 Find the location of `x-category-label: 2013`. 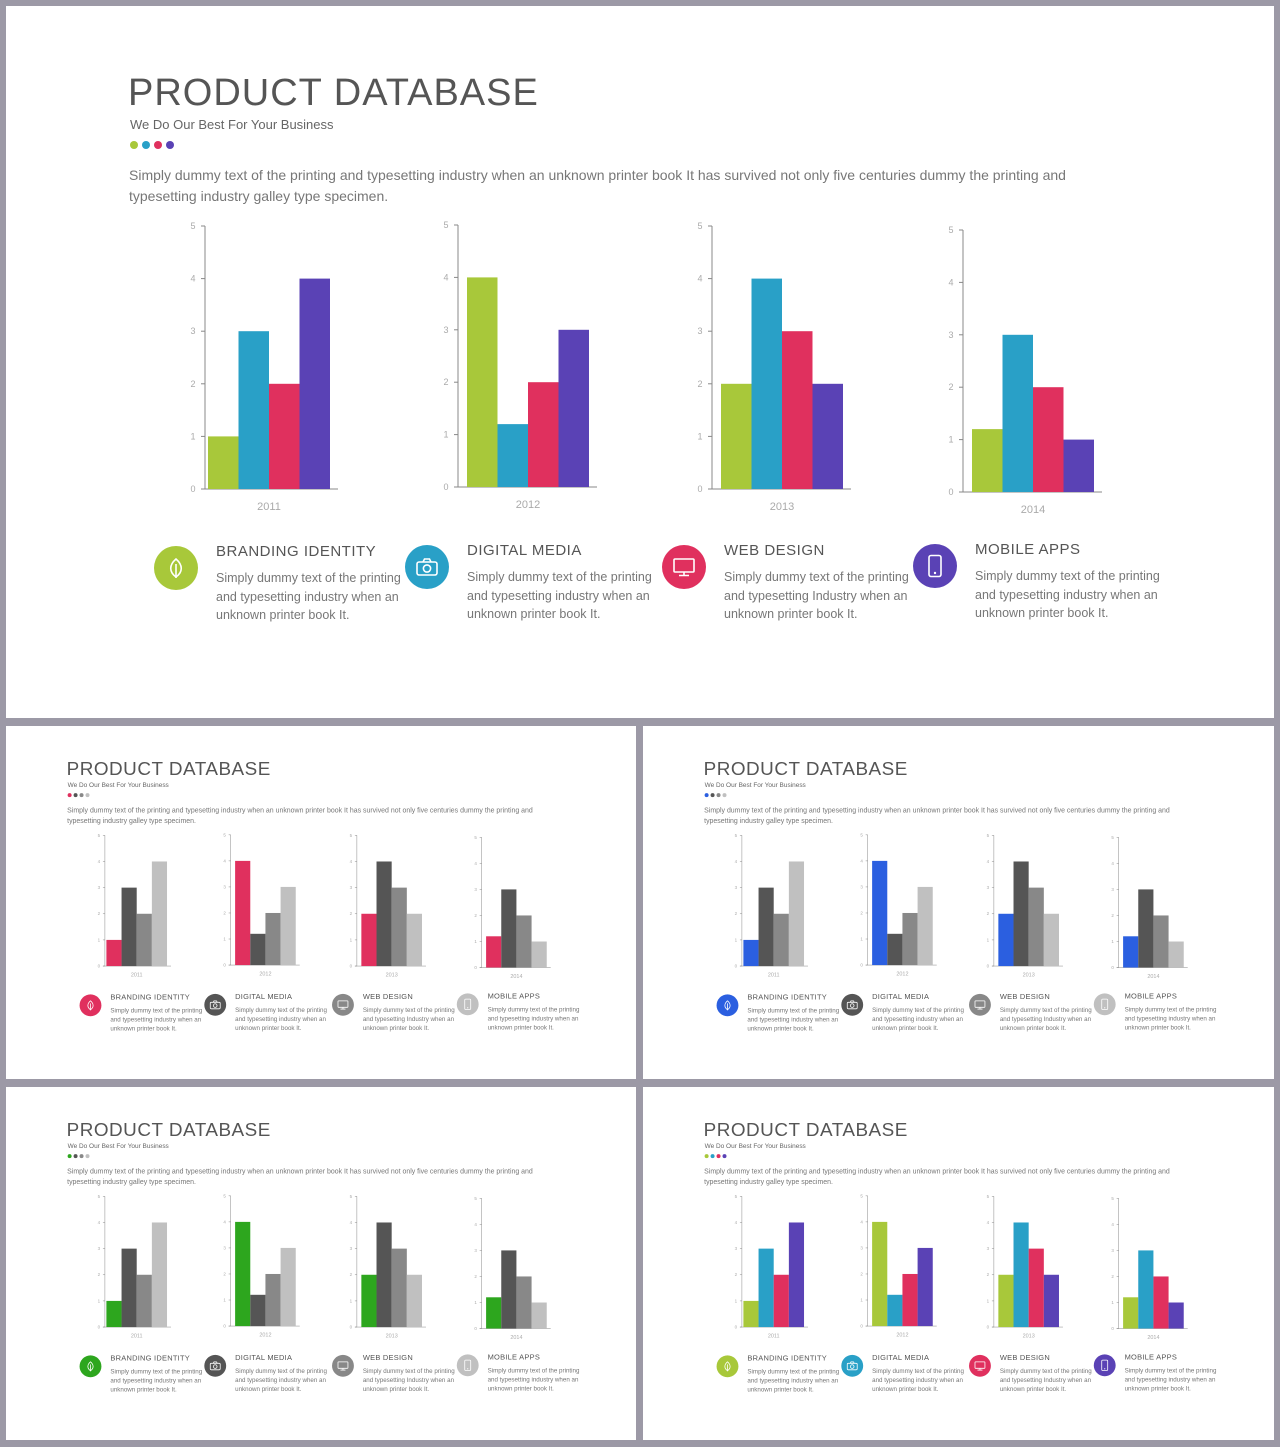

x-category-label: 2013 is located at coordinates (1029, 1336).